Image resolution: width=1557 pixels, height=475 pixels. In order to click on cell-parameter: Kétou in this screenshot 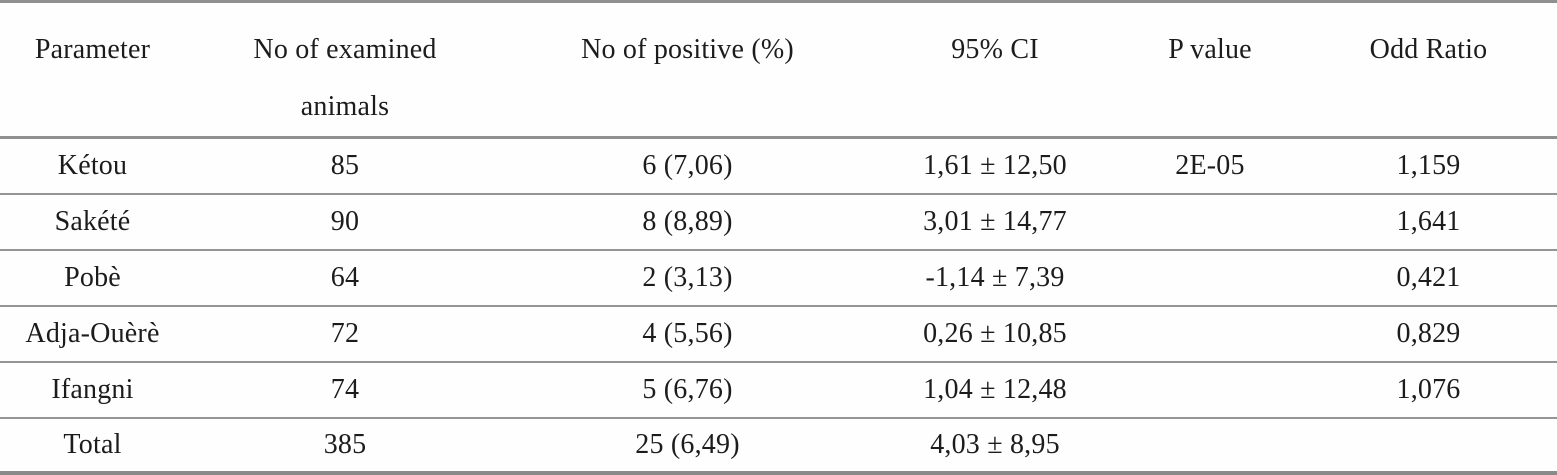, I will do `click(92, 165)`.